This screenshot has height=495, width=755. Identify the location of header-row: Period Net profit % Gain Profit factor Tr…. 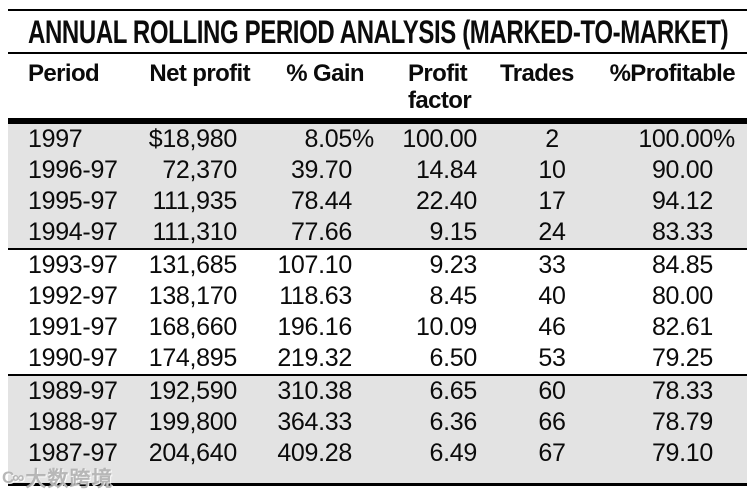
(377, 89).